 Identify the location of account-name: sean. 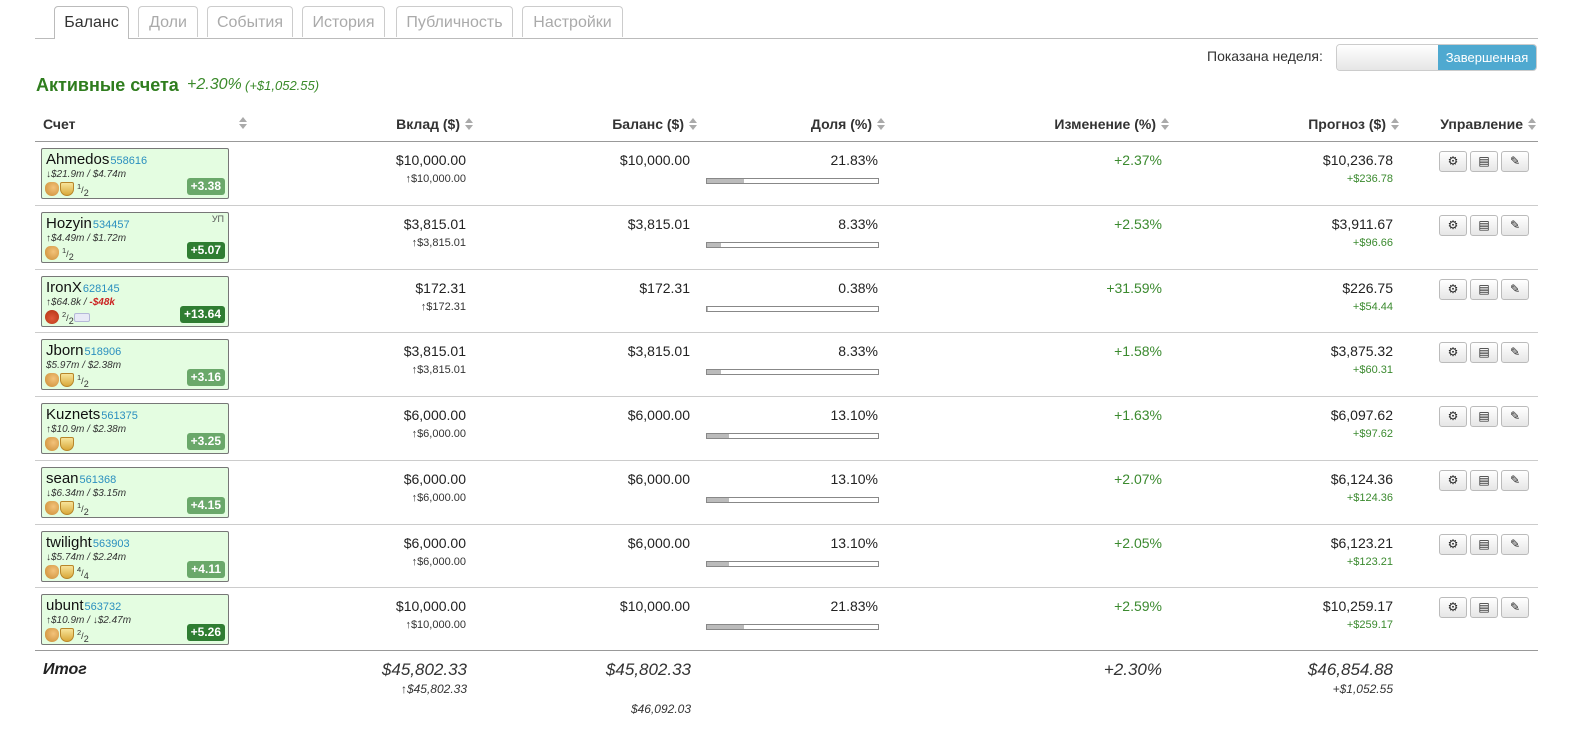
(62, 478).